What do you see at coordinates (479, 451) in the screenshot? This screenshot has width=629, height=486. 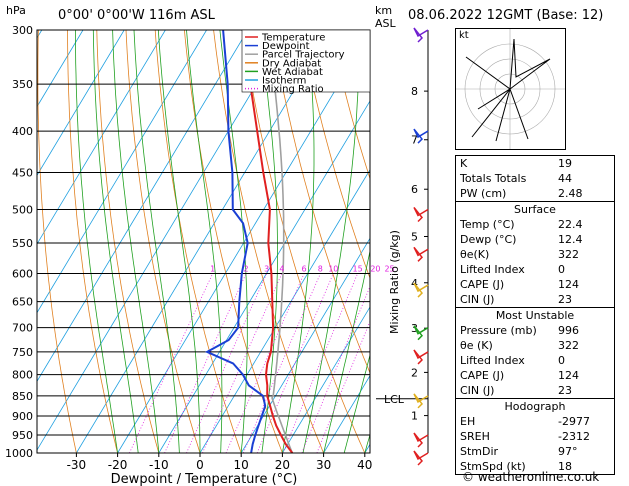 I see `stmdir-label: StmDir` at bounding box center [479, 451].